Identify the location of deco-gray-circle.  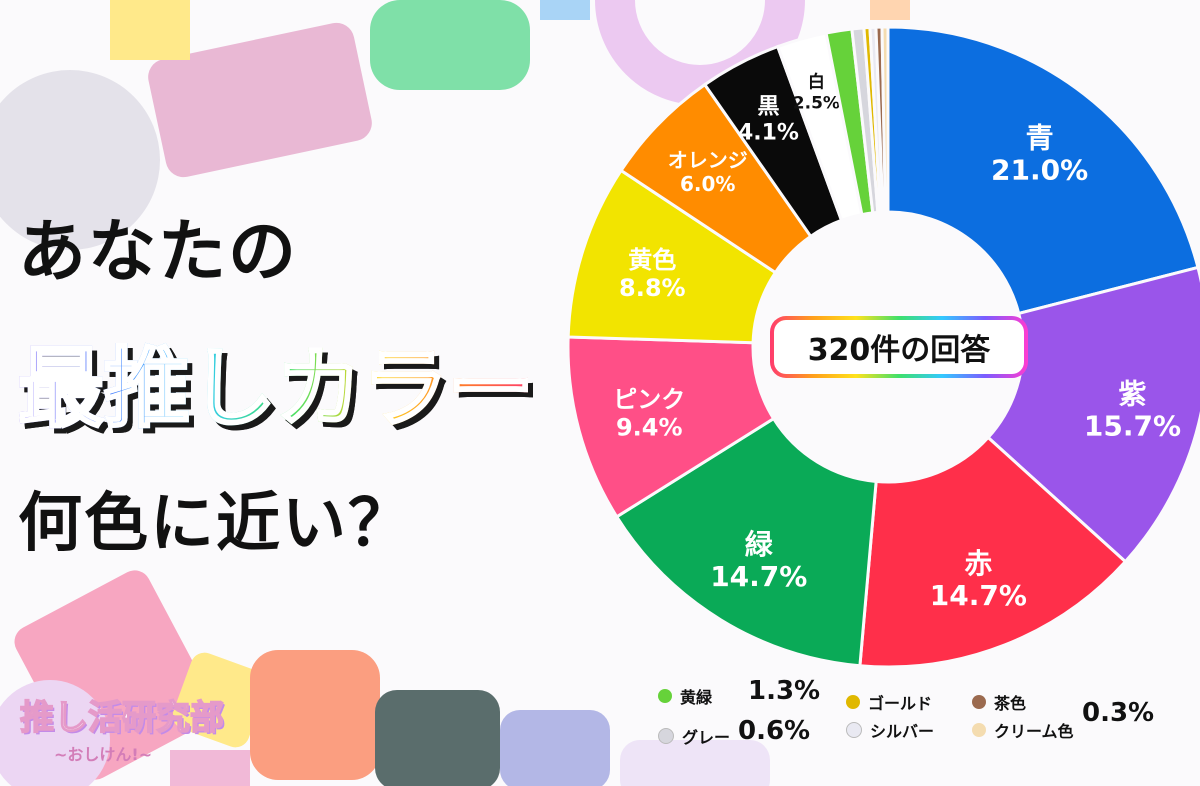
(80, 160).